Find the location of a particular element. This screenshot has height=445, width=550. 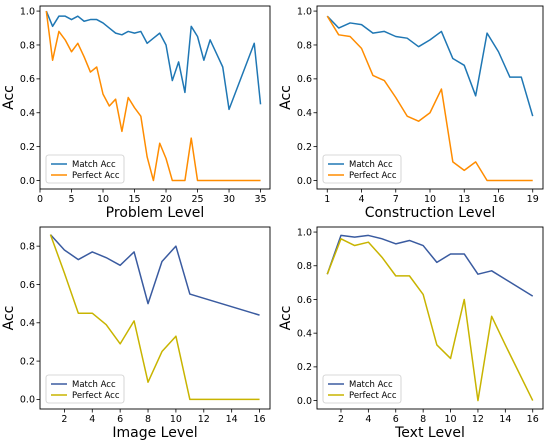

x-tick-label: 30 is located at coordinates (229, 199).